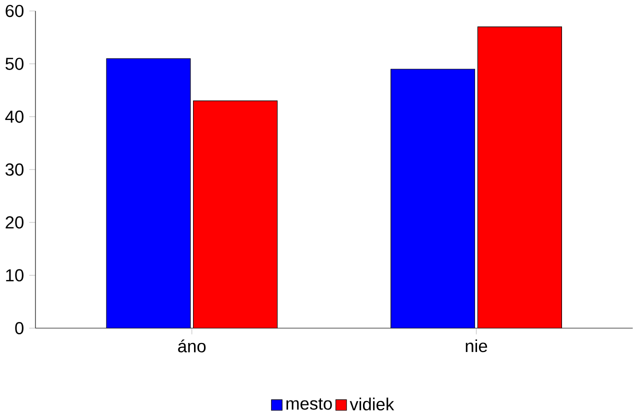 Image resolution: width=633 pixels, height=418 pixels. Describe the element at coordinates (477, 345) in the screenshot. I see `x-tick-label: nie` at that location.